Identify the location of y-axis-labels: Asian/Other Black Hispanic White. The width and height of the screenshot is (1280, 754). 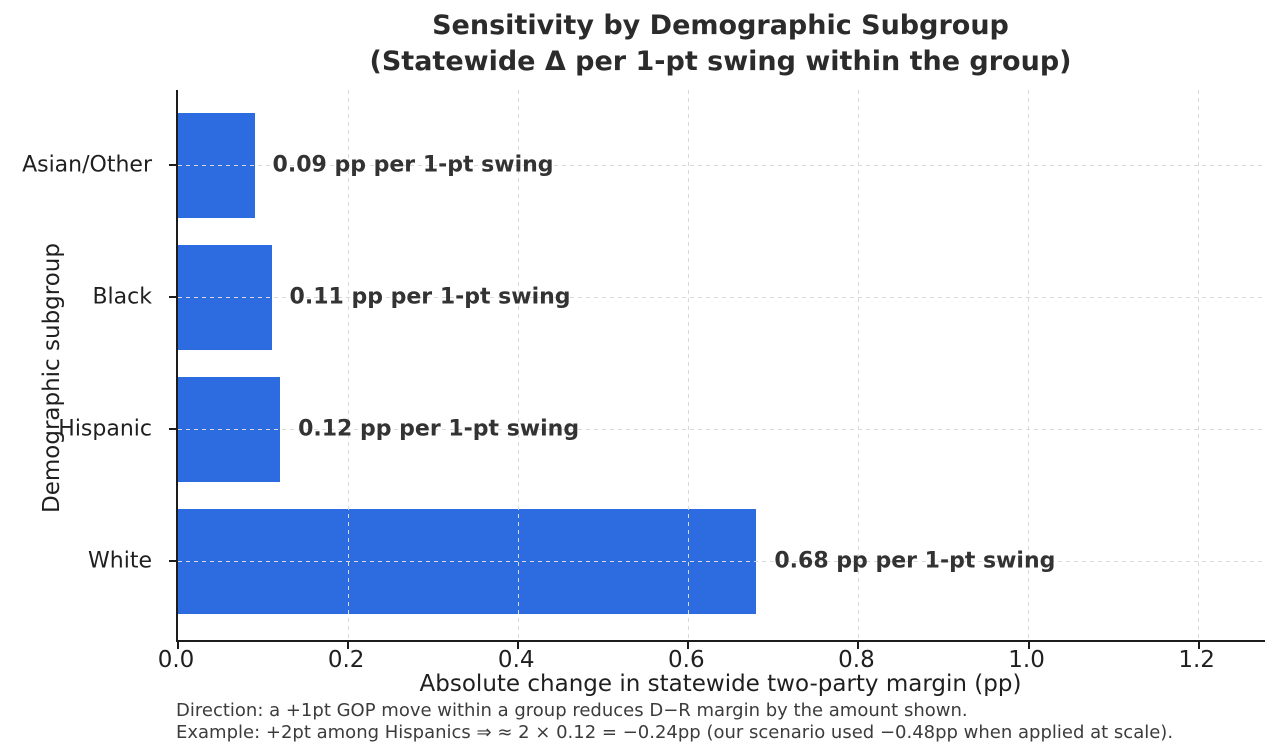
(82, 366).